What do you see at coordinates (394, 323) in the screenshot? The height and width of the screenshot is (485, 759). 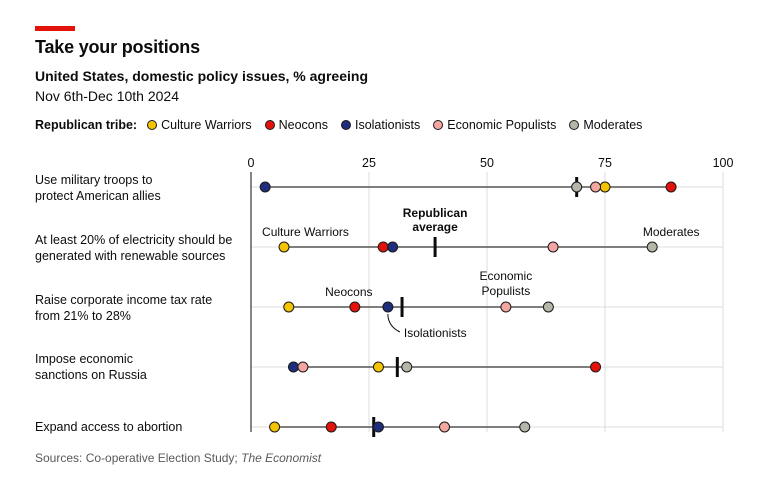 I see `isolationists-leader-line` at bounding box center [394, 323].